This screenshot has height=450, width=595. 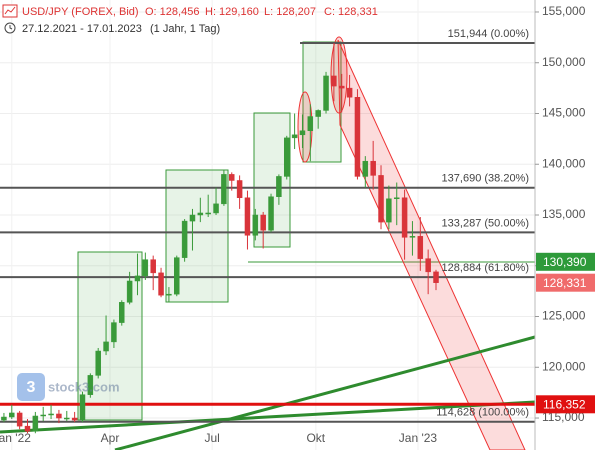 What do you see at coordinates (564, 163) in the screenshot?
I see `y-tick-label: 140,000` at bounding box center [564, 163].